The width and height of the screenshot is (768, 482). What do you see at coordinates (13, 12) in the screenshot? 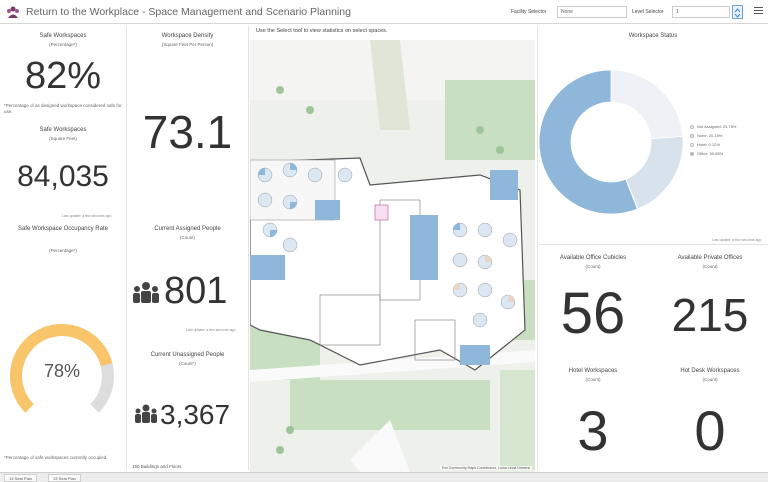
I see `logo-icon` at bounding box center [13, 12].